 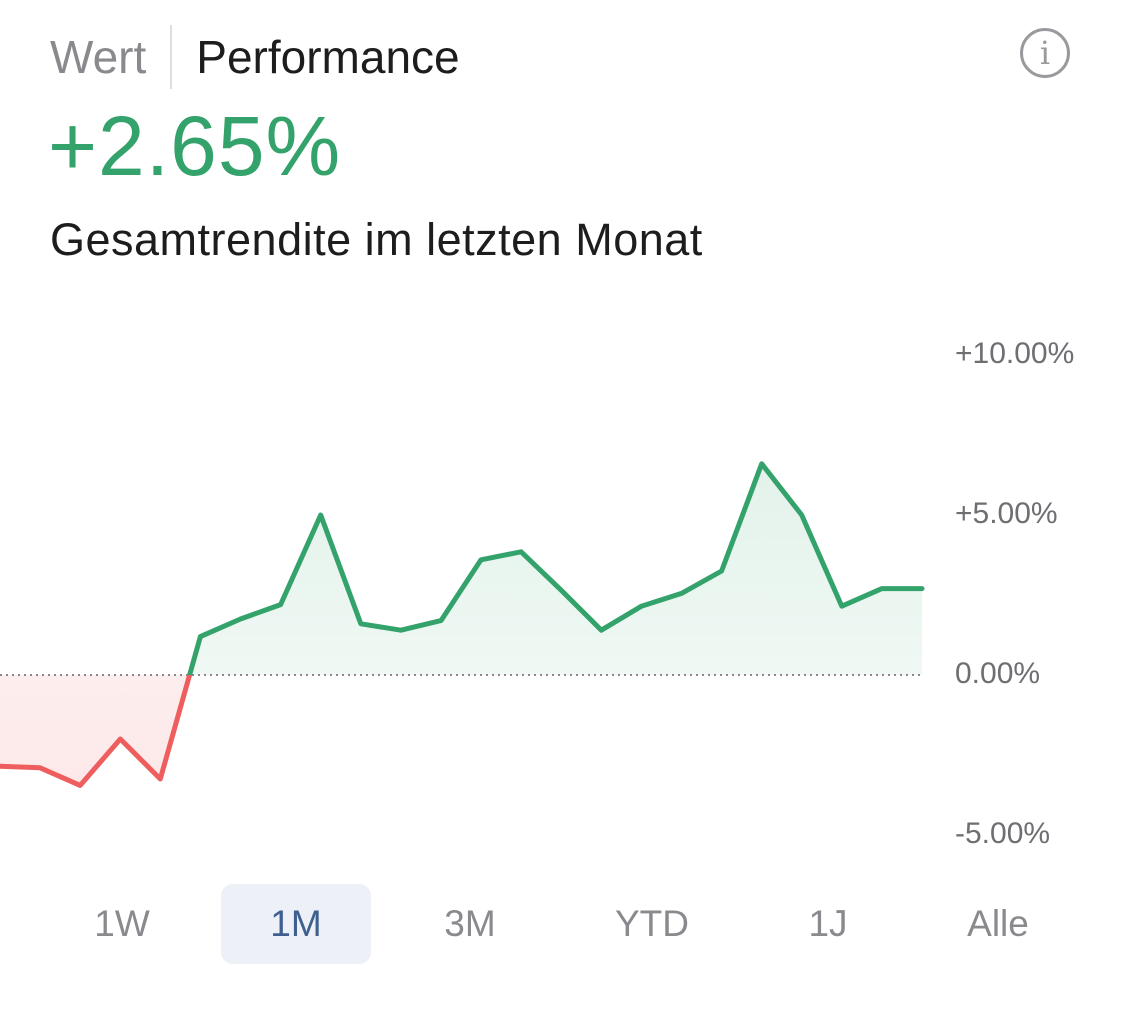 What do you see at coordinates (1014, 593) in the screenshot?
I see `y-axis-ticks: +10.00% +5.00% 0.00% -5.00%` at bounding box center [1014, 593].